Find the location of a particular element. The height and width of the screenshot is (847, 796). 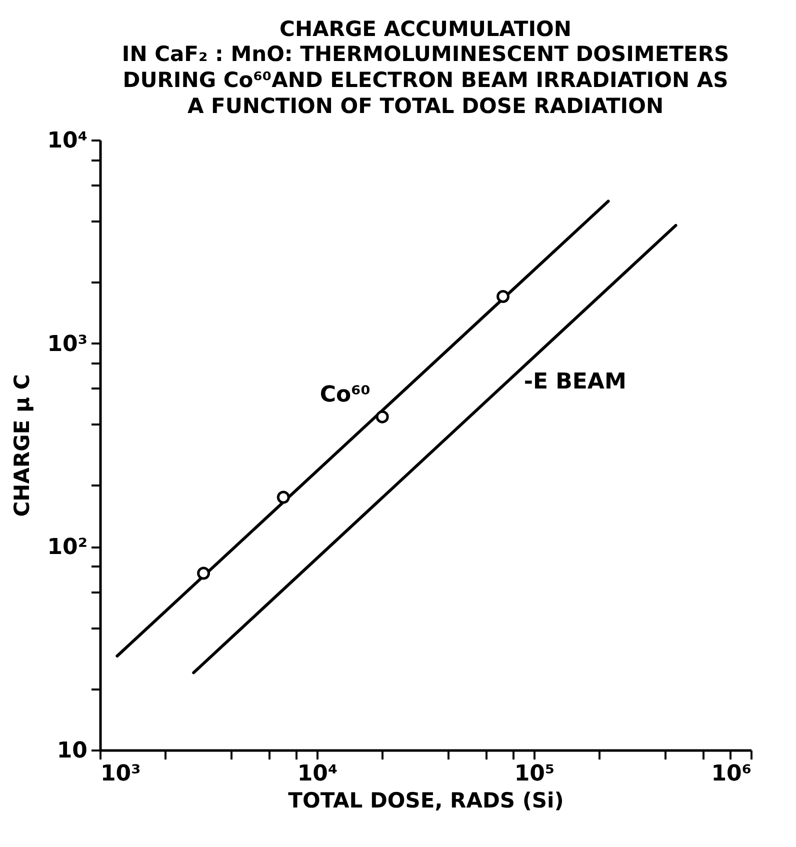

y-tick-label: 10 is located at coordinates (72, 751).